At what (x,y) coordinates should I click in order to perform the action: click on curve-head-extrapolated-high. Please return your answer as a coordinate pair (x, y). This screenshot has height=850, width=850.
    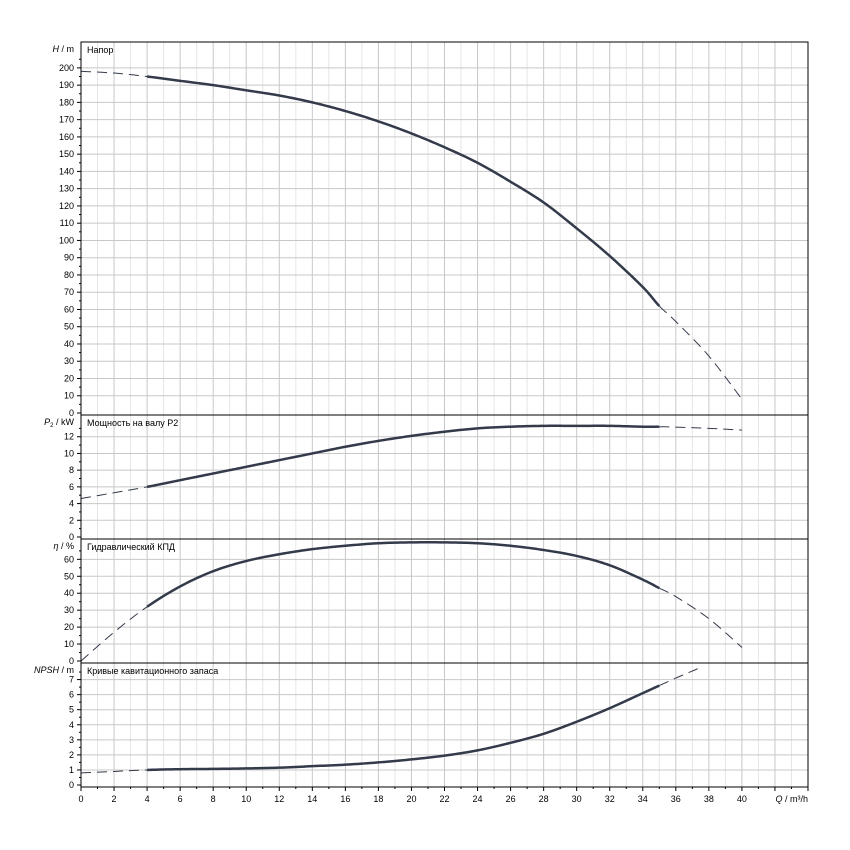
    Looking at the image, I should click on (700, 352).